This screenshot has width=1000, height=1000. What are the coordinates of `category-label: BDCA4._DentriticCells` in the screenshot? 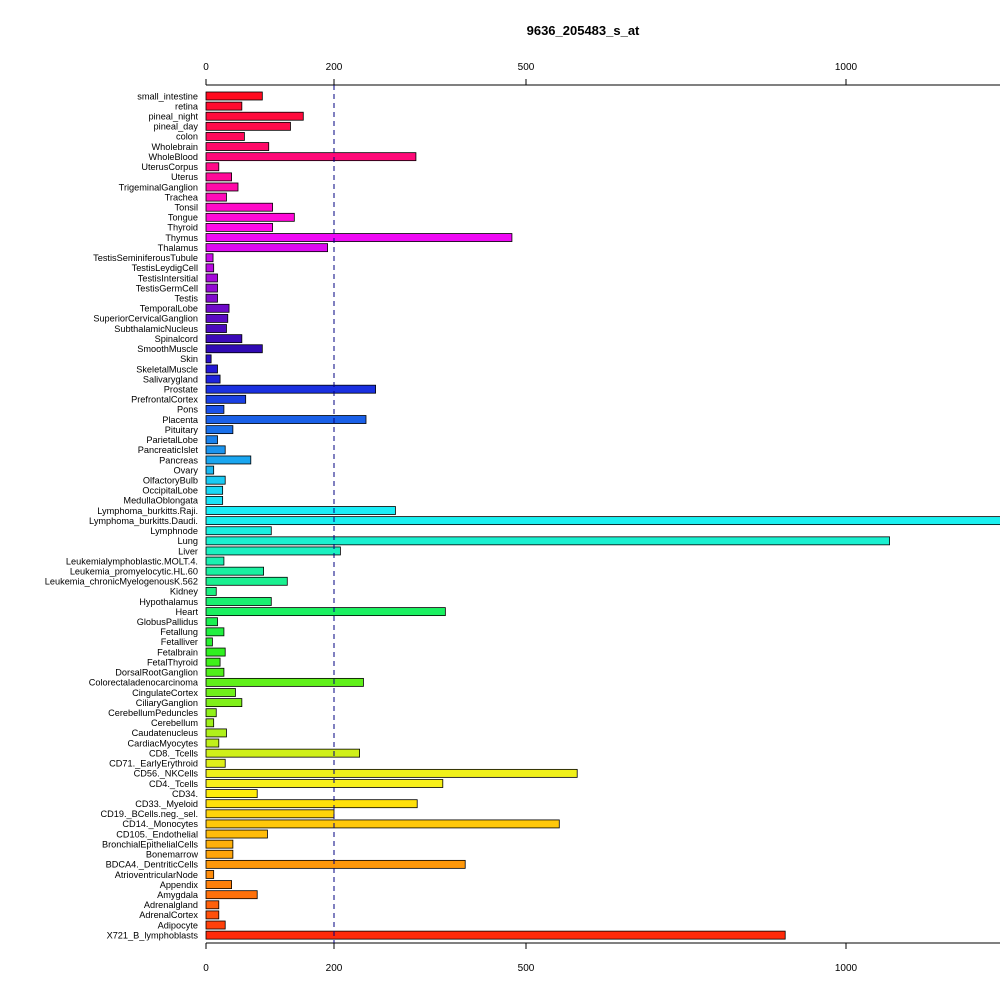 It's located at (152, 865).